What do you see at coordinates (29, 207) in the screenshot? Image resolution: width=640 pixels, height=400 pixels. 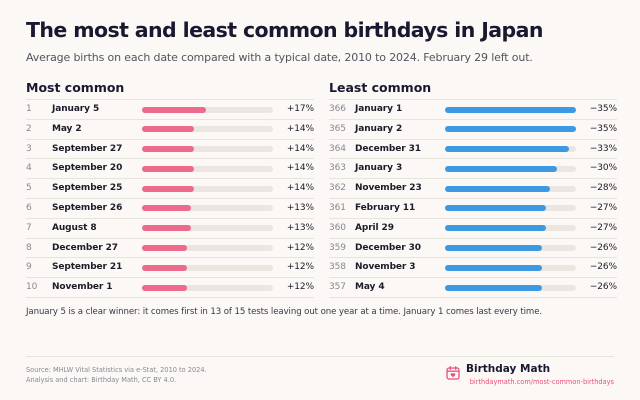 I see `rank-label: 6` at bounding box center [29, 207].